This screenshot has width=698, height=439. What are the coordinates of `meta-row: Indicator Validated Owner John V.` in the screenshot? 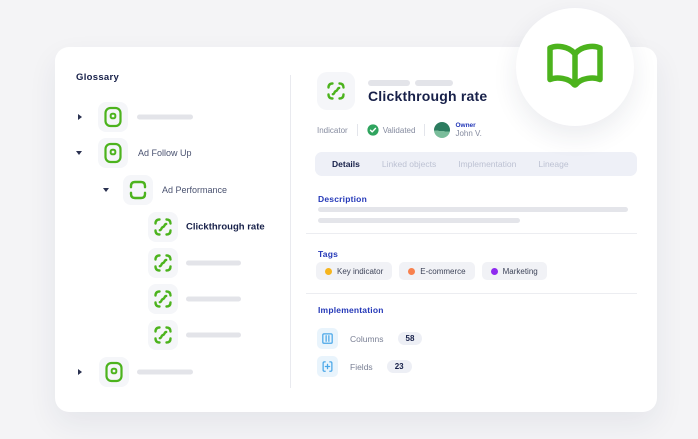 It's located at (399, 130).